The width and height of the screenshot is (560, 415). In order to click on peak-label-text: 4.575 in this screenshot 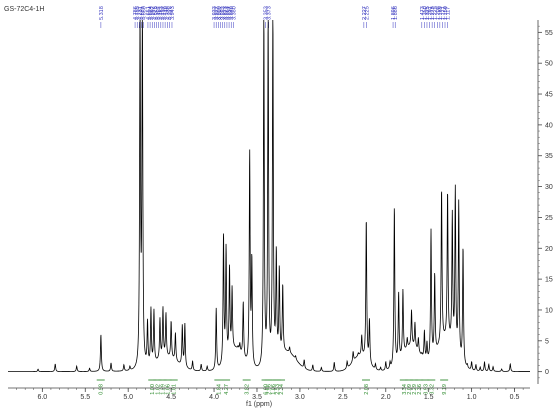, I will do `click(155, 13)`.